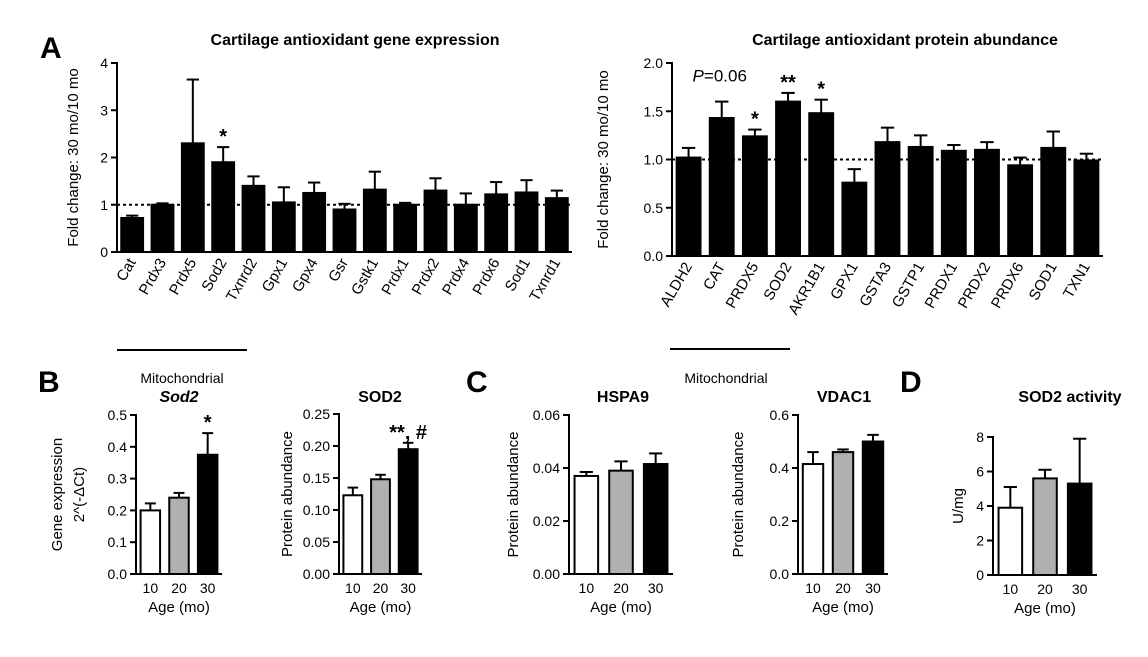 This screenshot has width=1148, height=657. I want to click on panel-letter-c: C, so click(477, 382).